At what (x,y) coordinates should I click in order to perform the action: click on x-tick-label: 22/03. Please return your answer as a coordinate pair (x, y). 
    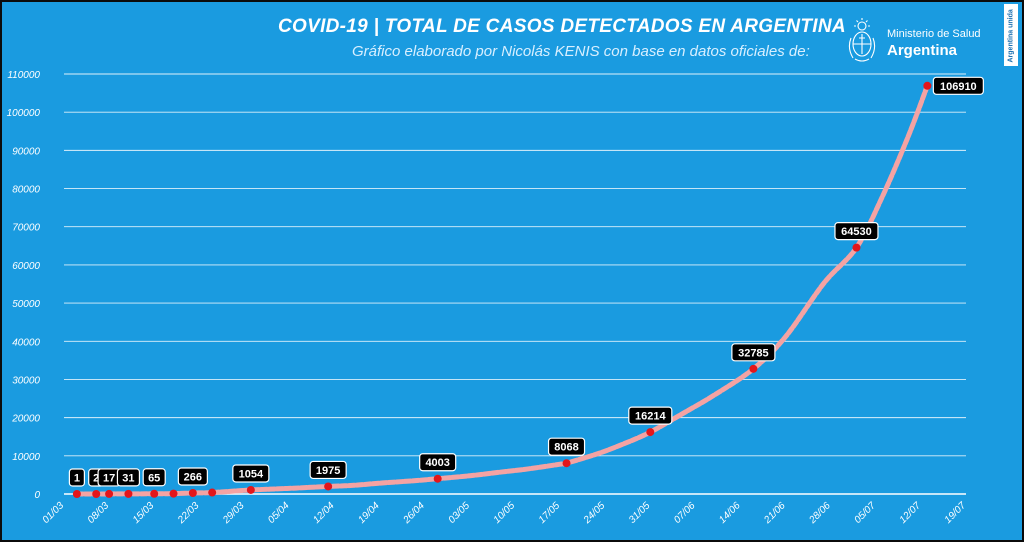
    Looking at the image, I should click on (188, 513).